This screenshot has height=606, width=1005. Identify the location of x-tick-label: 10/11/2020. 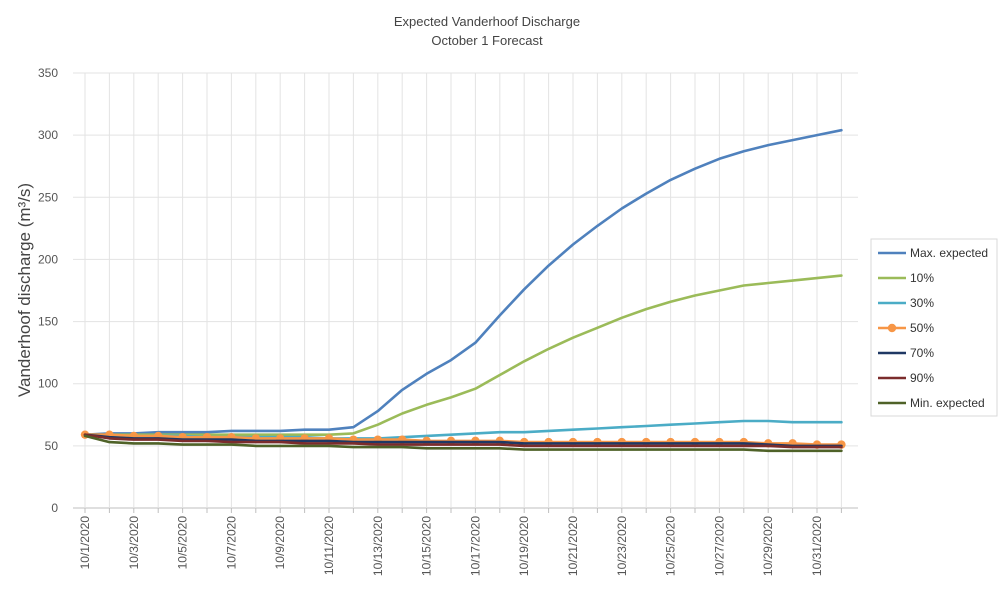
(329, 545).